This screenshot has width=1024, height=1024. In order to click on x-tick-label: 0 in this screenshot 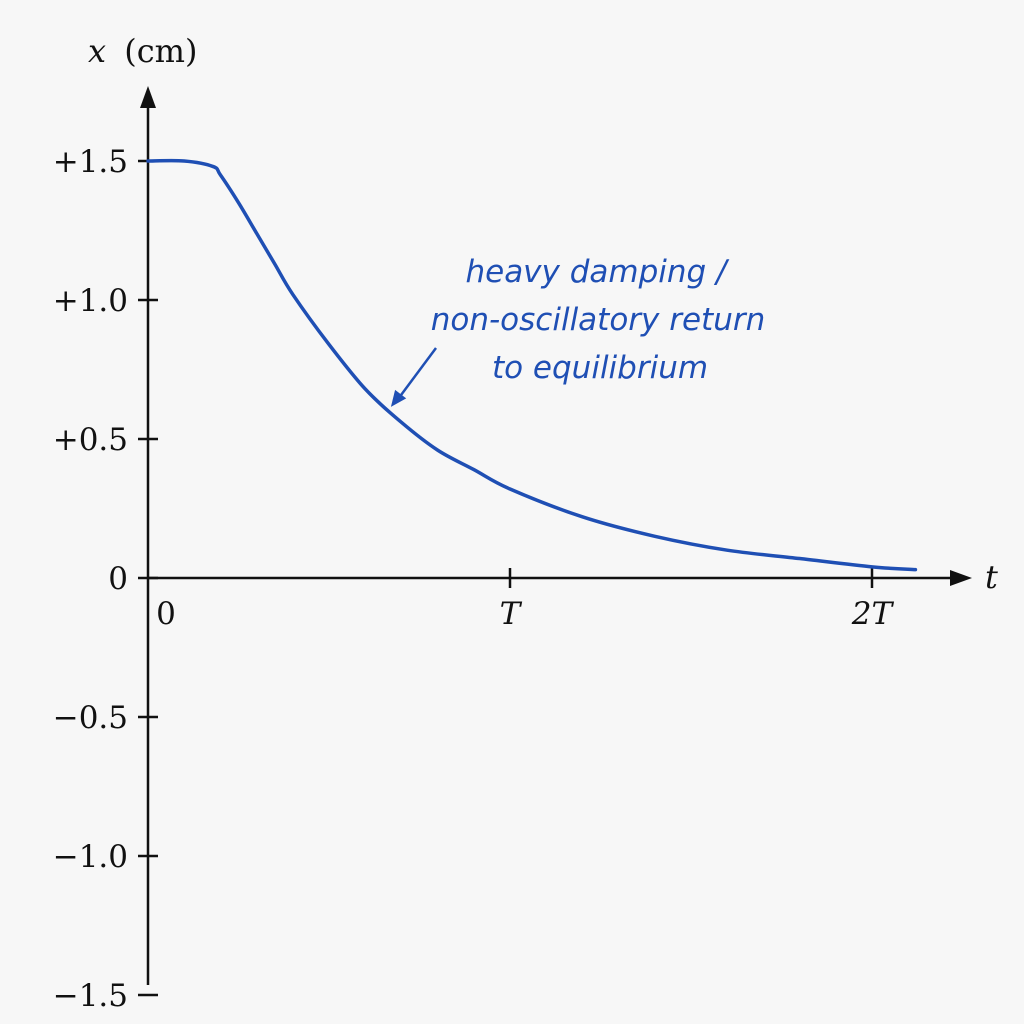, I will do `click(166, 614)`.